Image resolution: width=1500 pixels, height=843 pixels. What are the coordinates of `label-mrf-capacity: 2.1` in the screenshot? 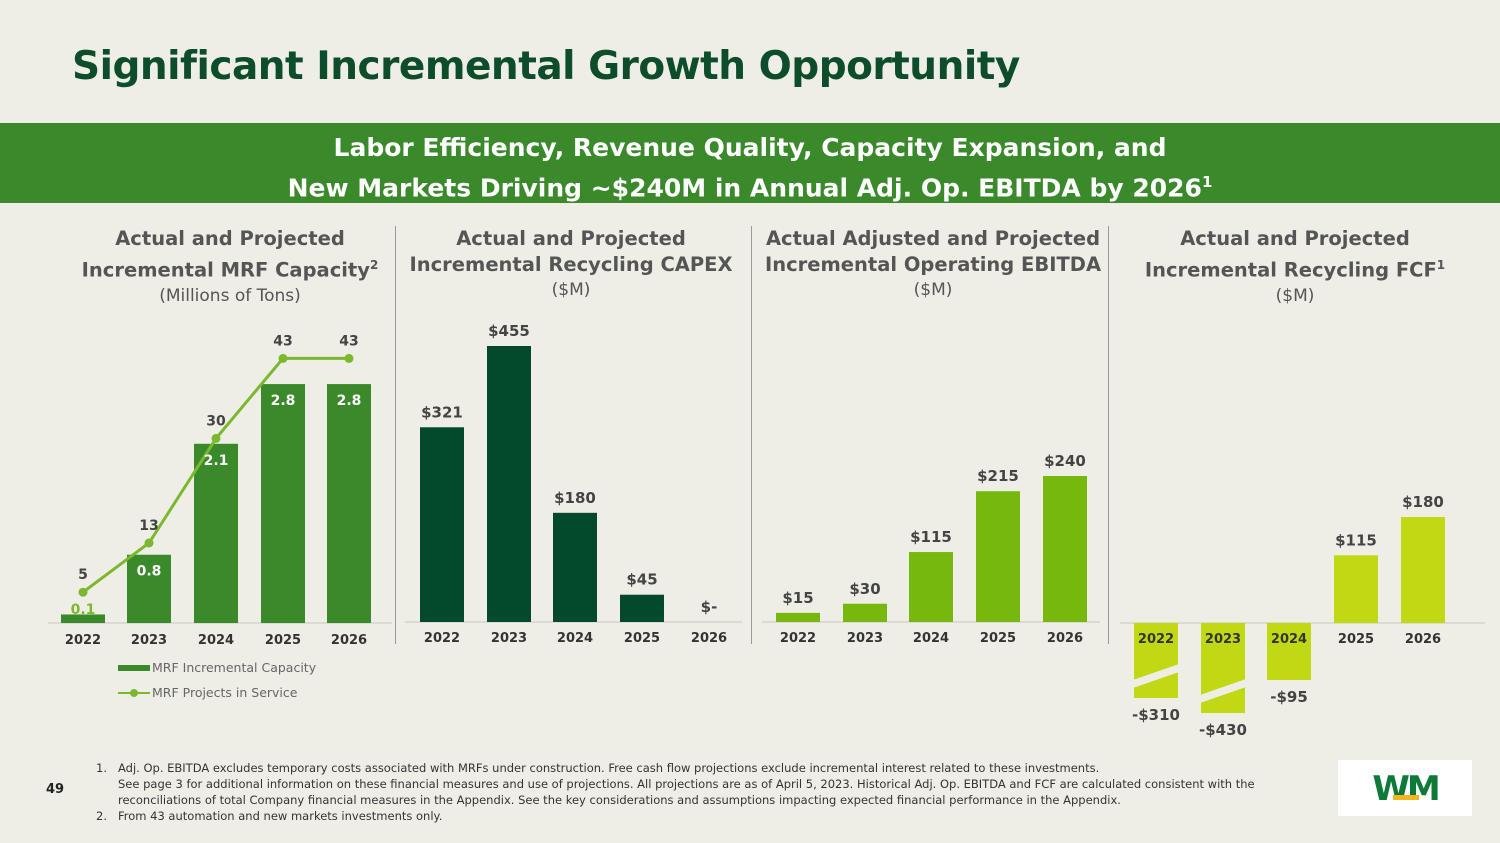 It's located at (216, 461).